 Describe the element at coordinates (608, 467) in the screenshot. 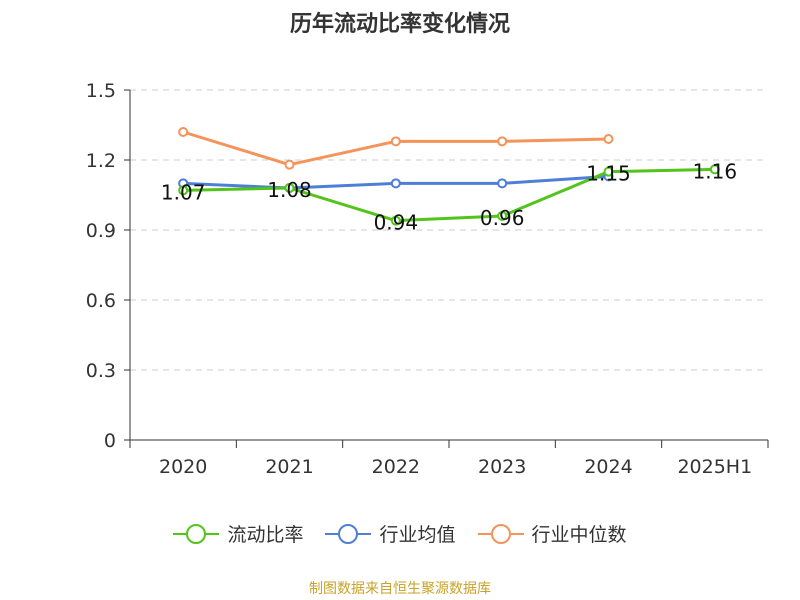

I see `x-tick-label: 2024` at that location.